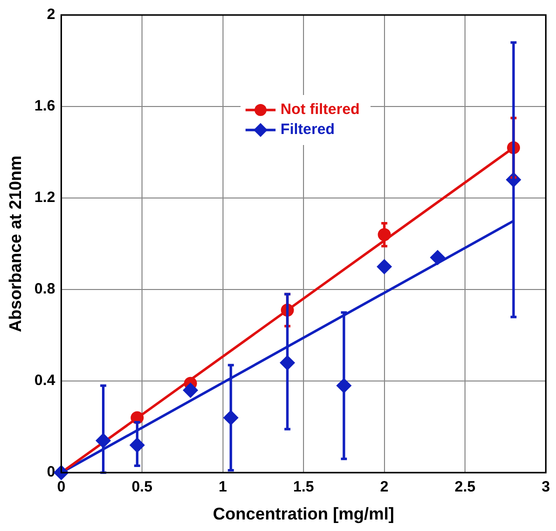 This screenshot has height=531, width=556. I want to click on y-tick-label: 1.6, so click(45, 106).